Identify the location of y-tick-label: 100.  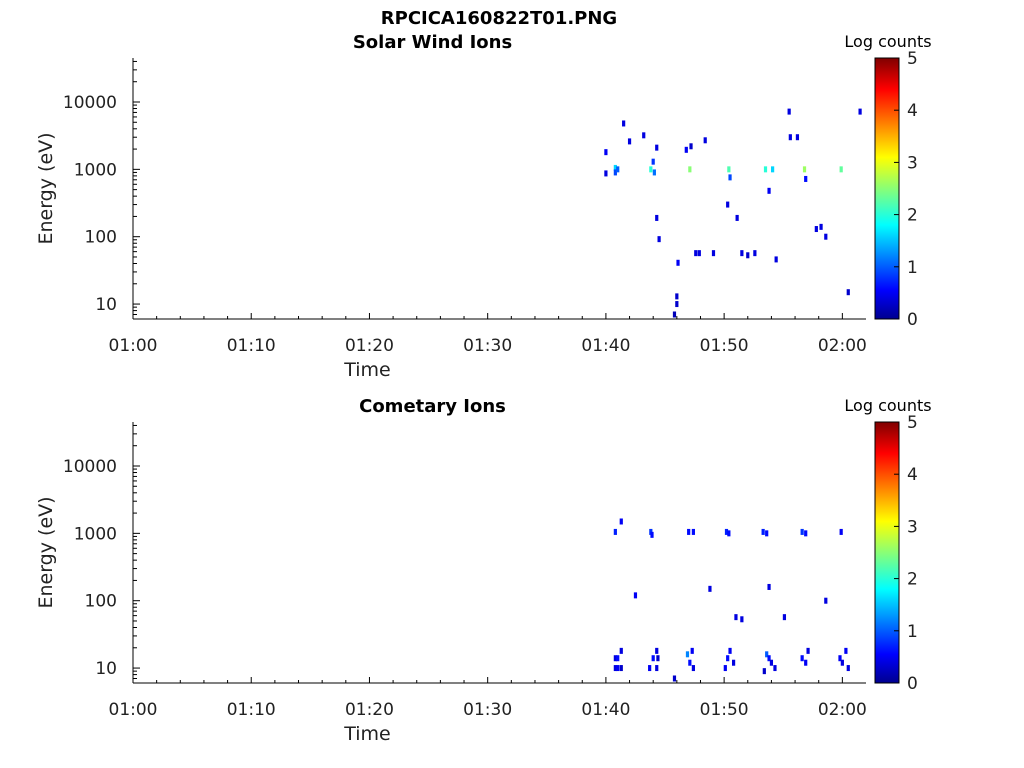
(101, 602).